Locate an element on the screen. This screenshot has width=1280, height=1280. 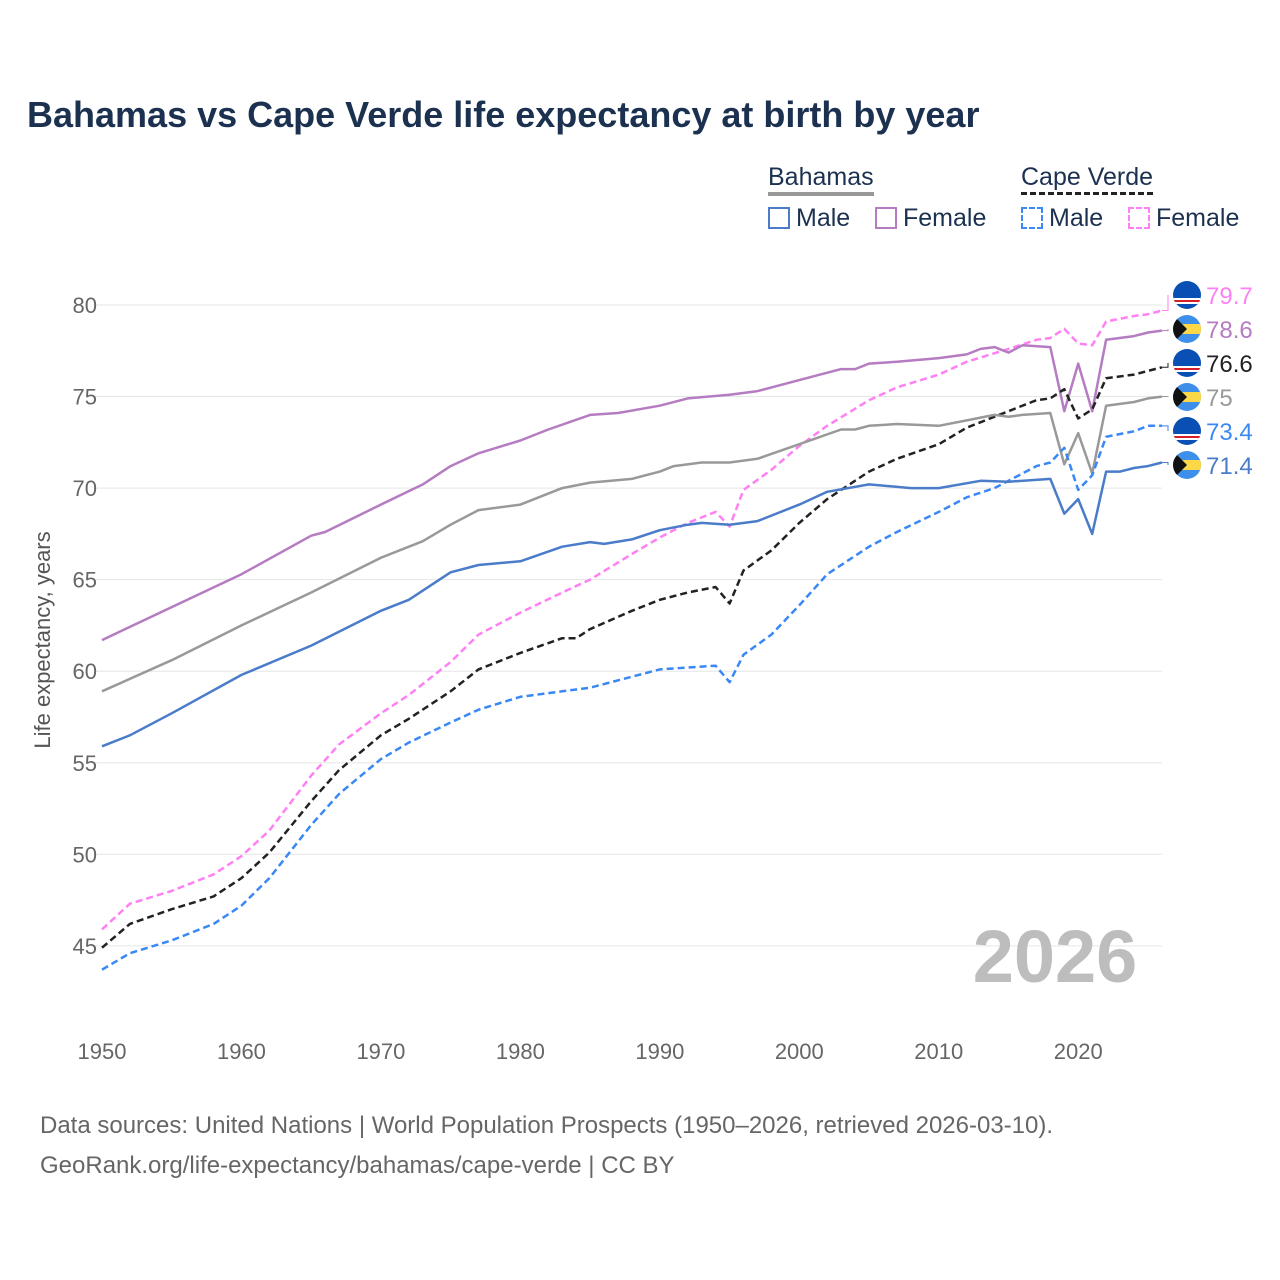
legend-cape-verde-female: Female is located at coordinates (1183, 218).